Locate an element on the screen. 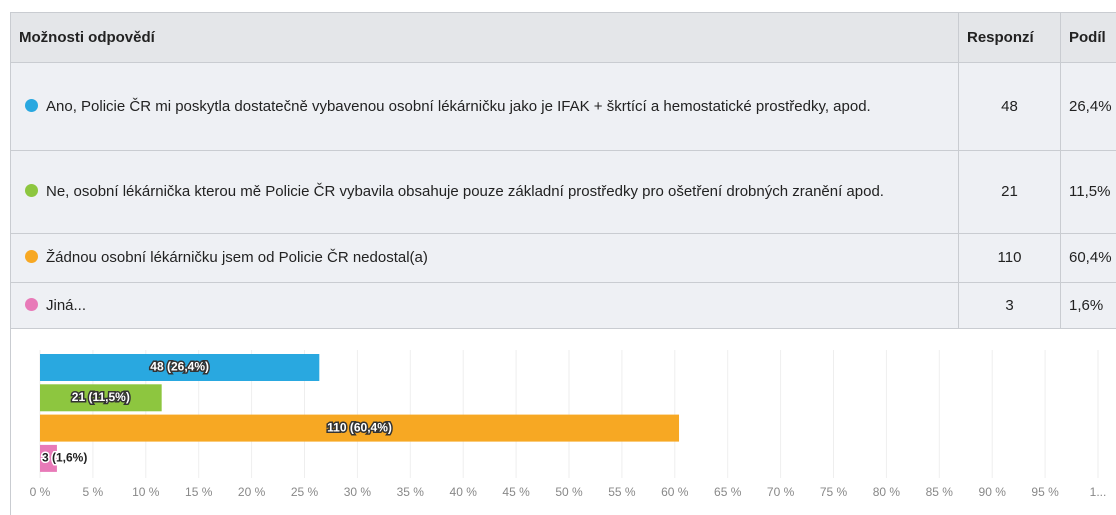 The width and height of the screenshot is (1116, 515). value-label: 48 (26,4%) is located at coordinates (179, 367).